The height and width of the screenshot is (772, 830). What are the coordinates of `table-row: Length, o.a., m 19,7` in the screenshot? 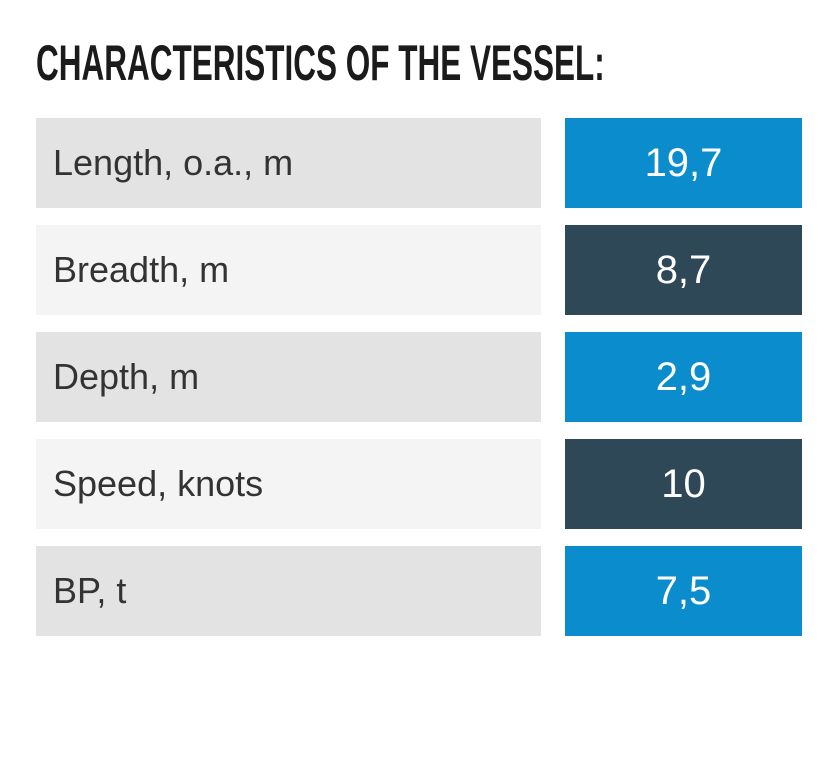 It's located at (433, 163).